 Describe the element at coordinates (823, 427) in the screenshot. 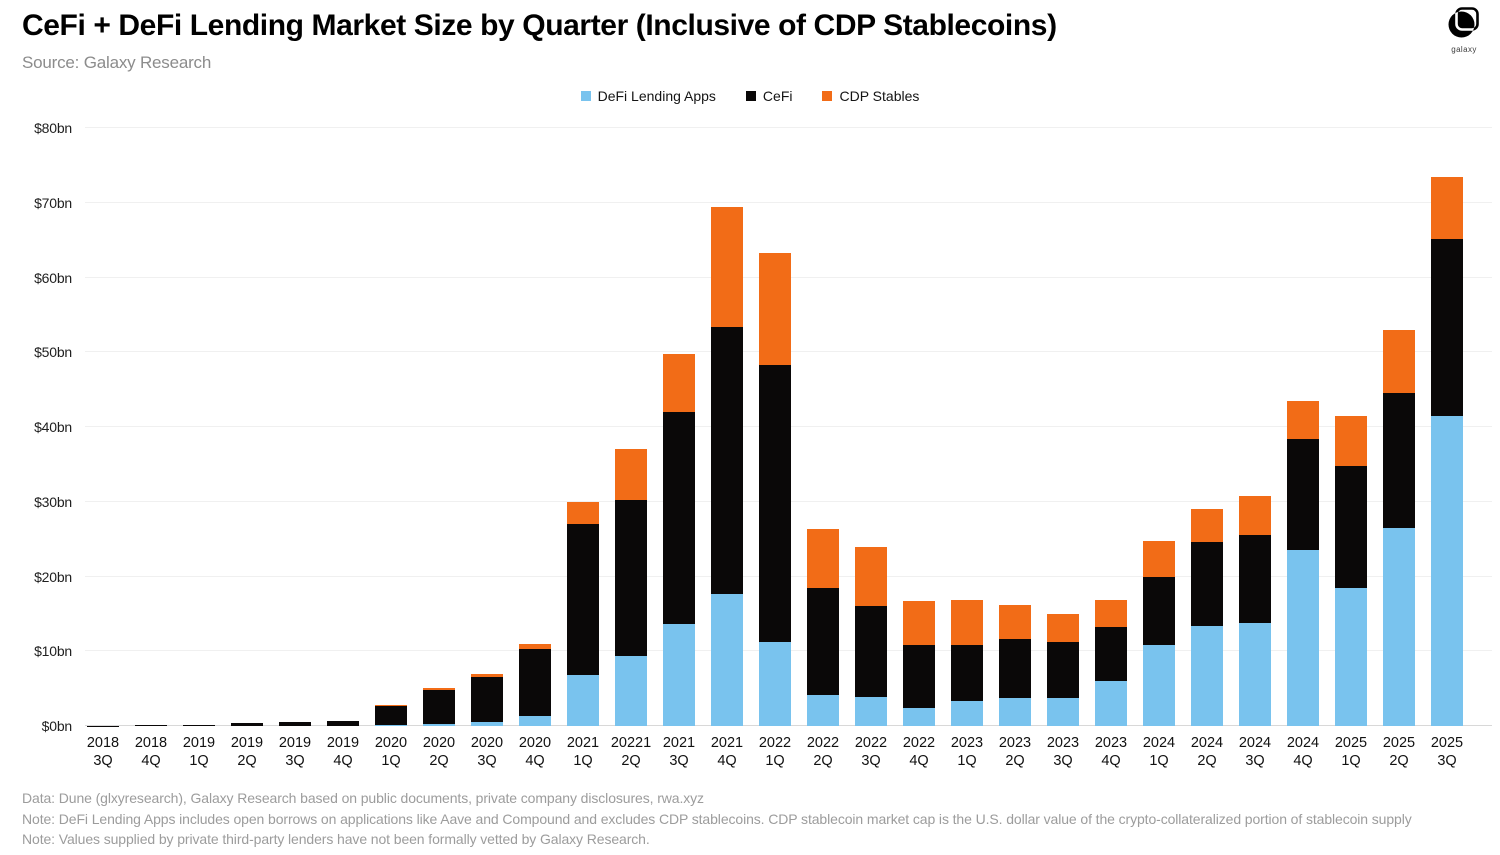

I see `bar-2022-2Q` at that location.